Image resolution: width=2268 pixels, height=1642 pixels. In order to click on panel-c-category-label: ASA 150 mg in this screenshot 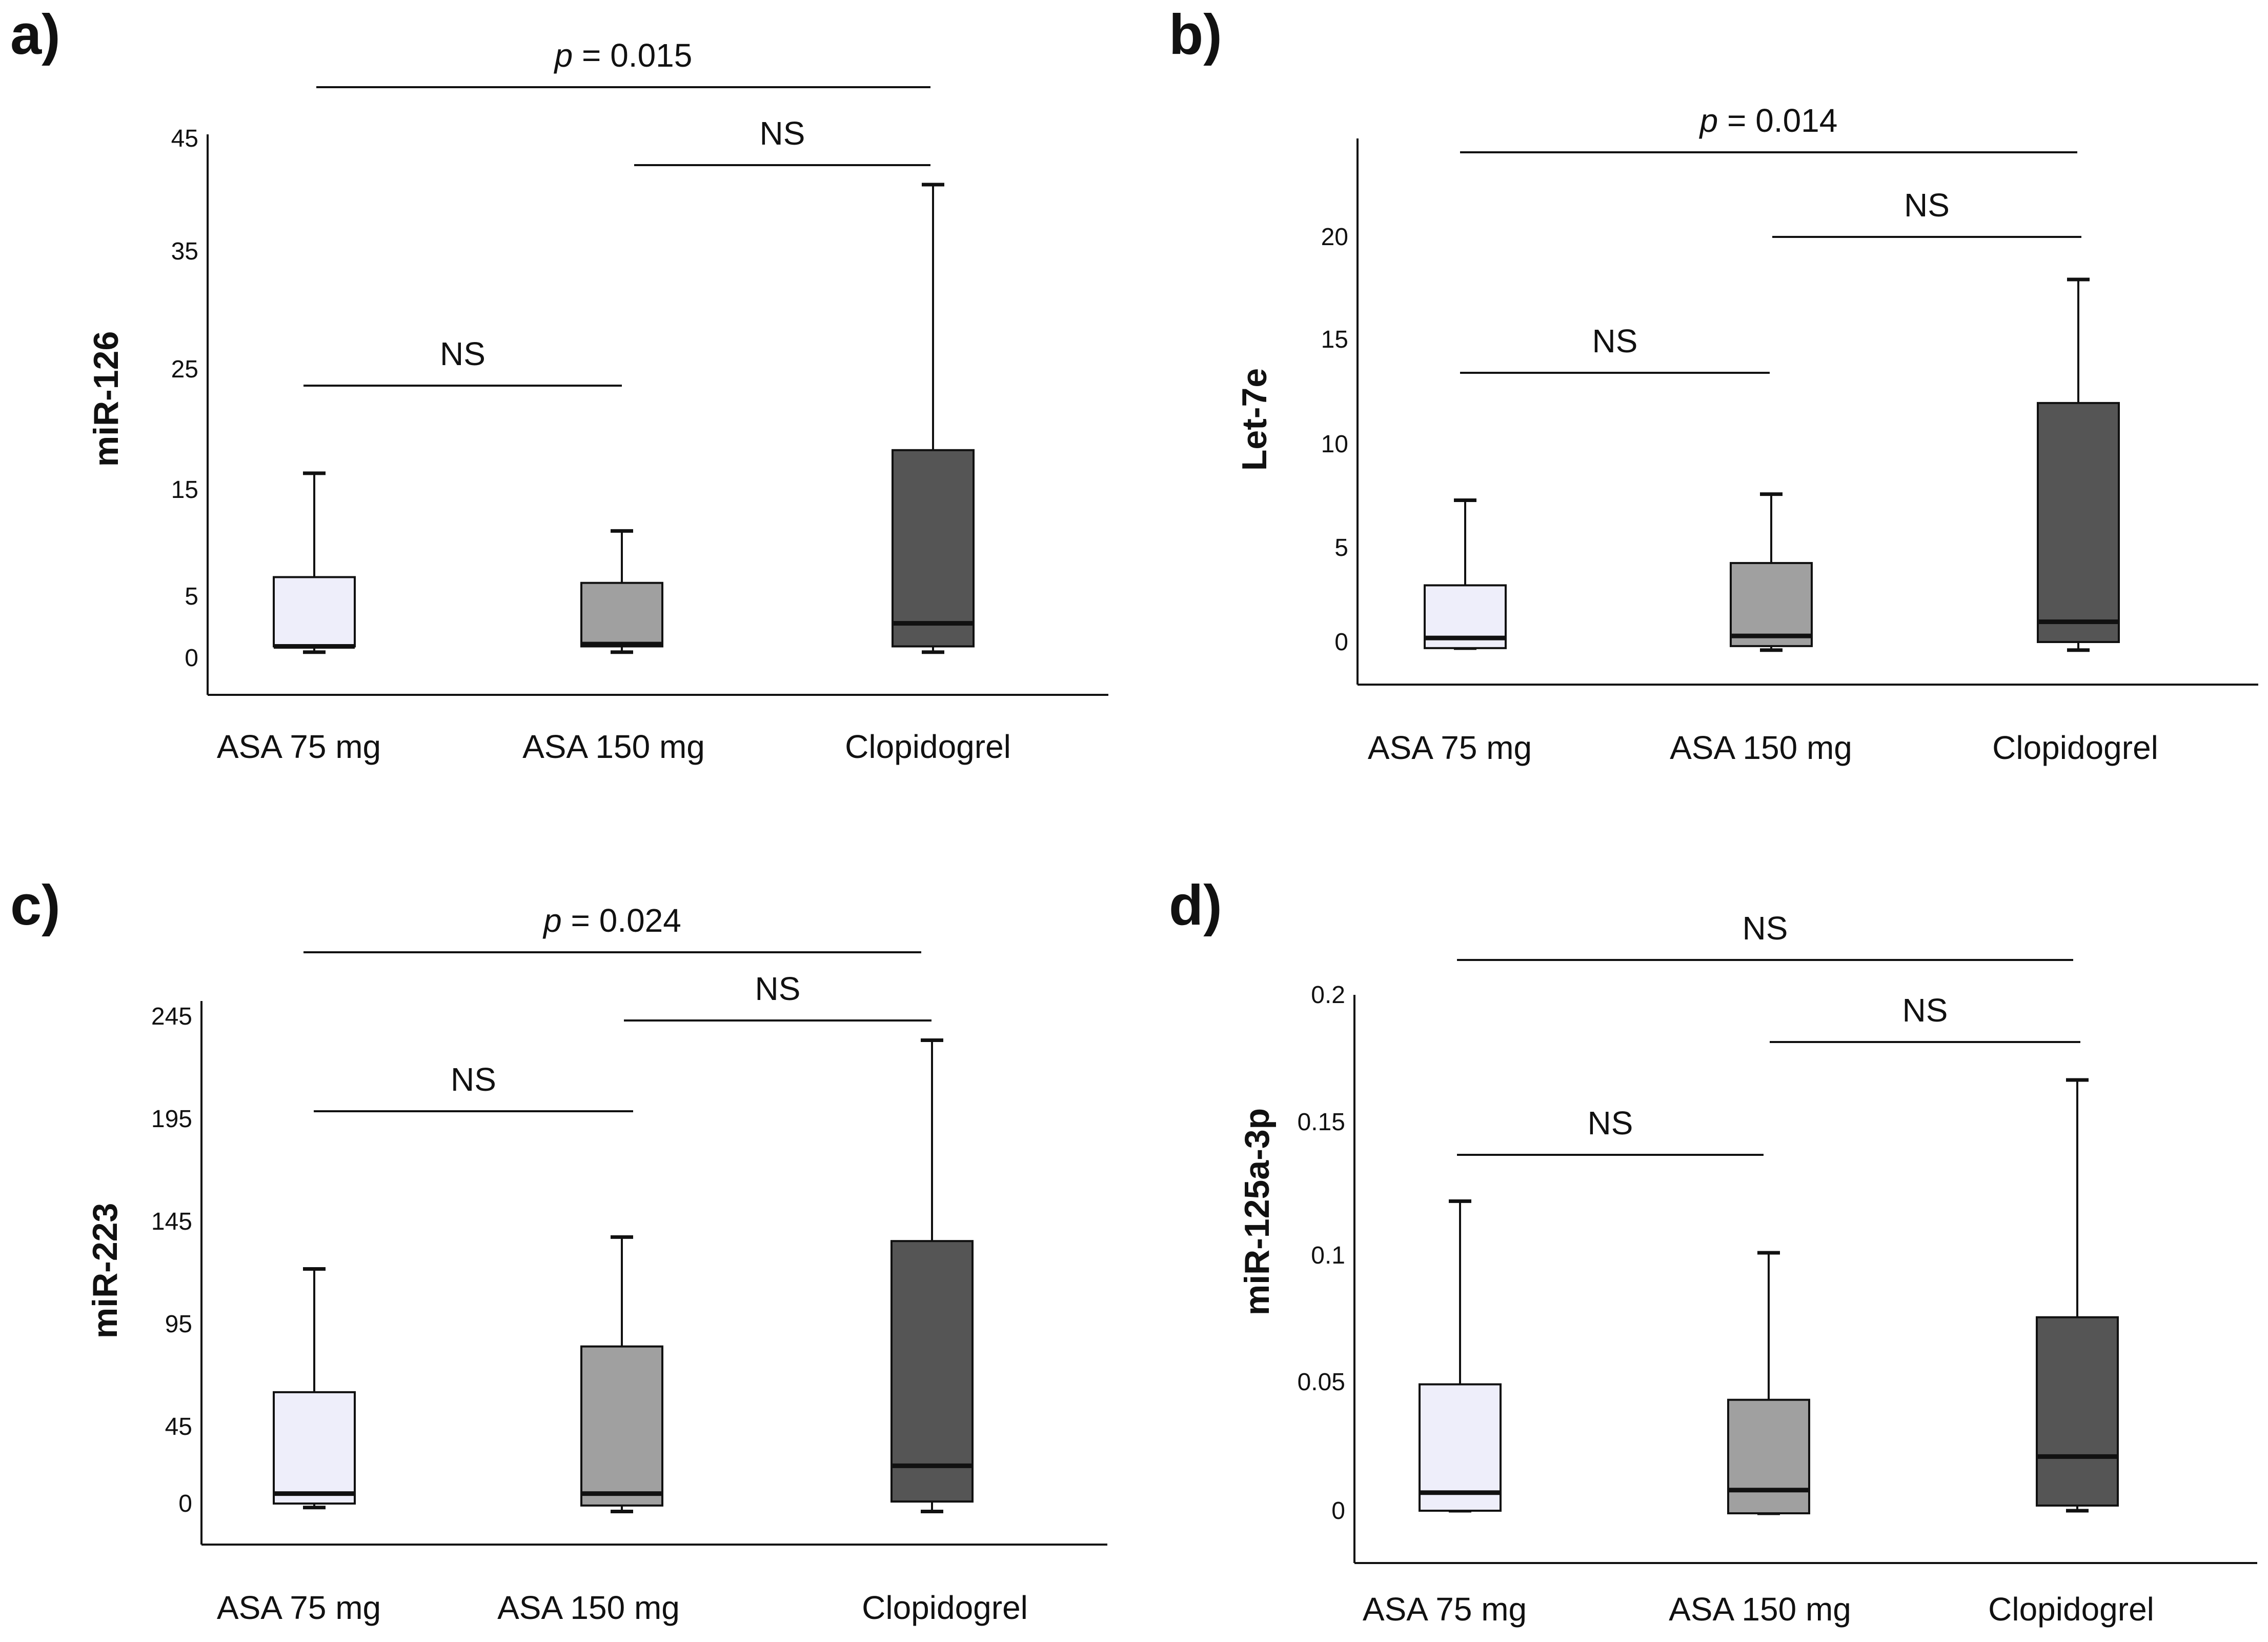, I will do `click(588, 1607)`.